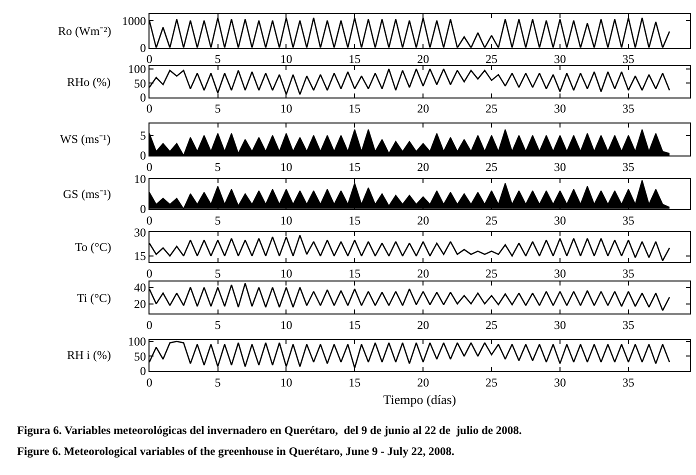  I want to click on y-axis-title: To (°C), so click(93, 247).